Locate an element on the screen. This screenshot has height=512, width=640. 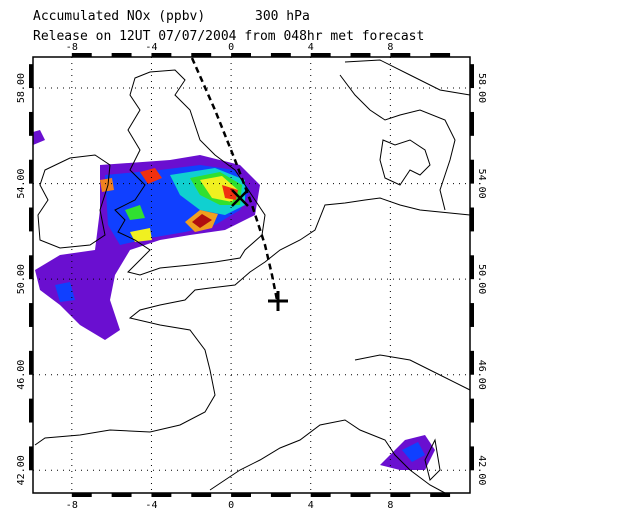
plume-yellow is located at coordinates (141, 235).